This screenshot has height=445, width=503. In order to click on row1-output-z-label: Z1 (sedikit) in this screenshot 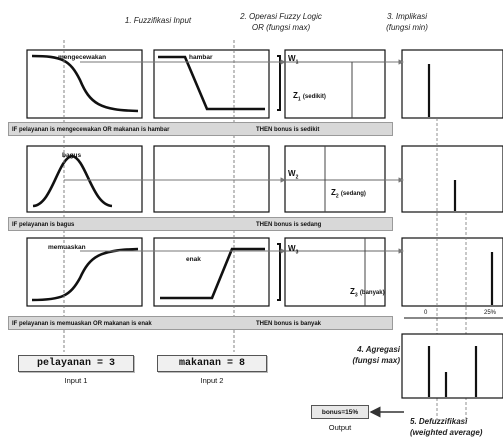, I will do `click(309, 97)`.